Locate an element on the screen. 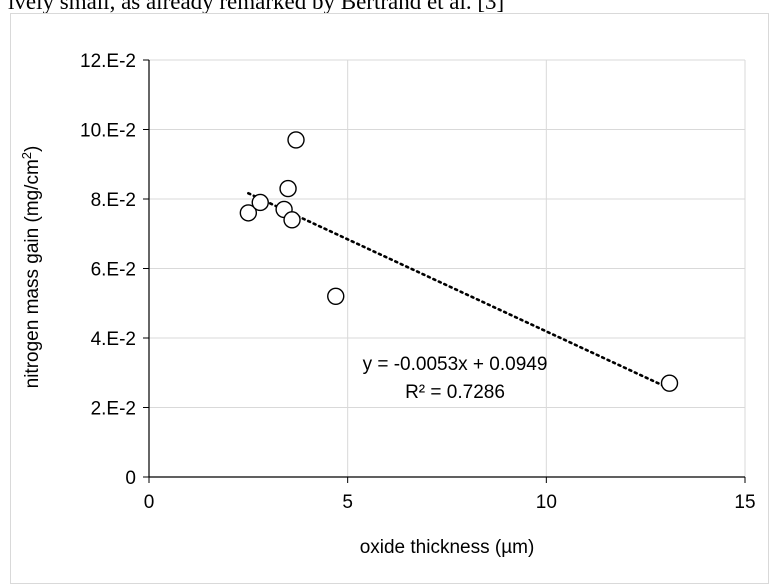 This screenshot has width=771, height=587. trendline-r-squared: R² = 0.7286 is located at coordinates (455, 392).